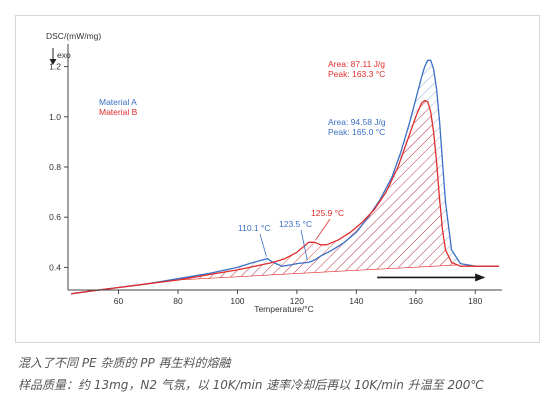  Describe the element at coordinates (237, 301) in the screenshot. I see `x-tick-label: 100` at that location.